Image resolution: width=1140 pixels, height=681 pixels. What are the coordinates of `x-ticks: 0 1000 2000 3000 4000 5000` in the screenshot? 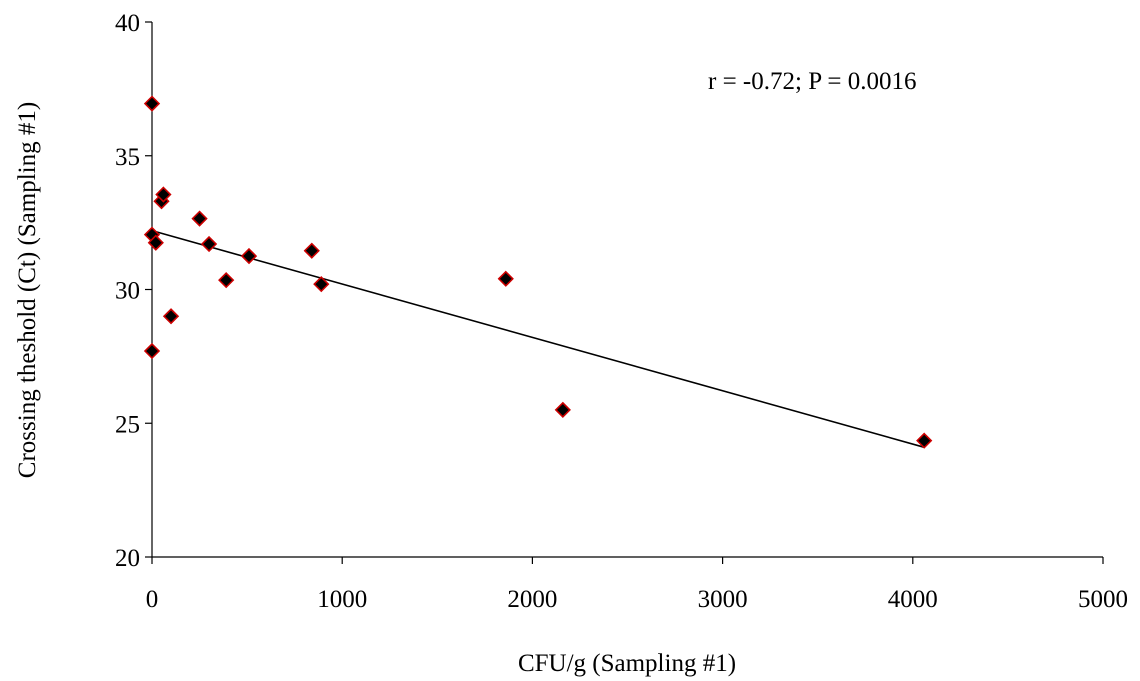 It's located at (637, 585).